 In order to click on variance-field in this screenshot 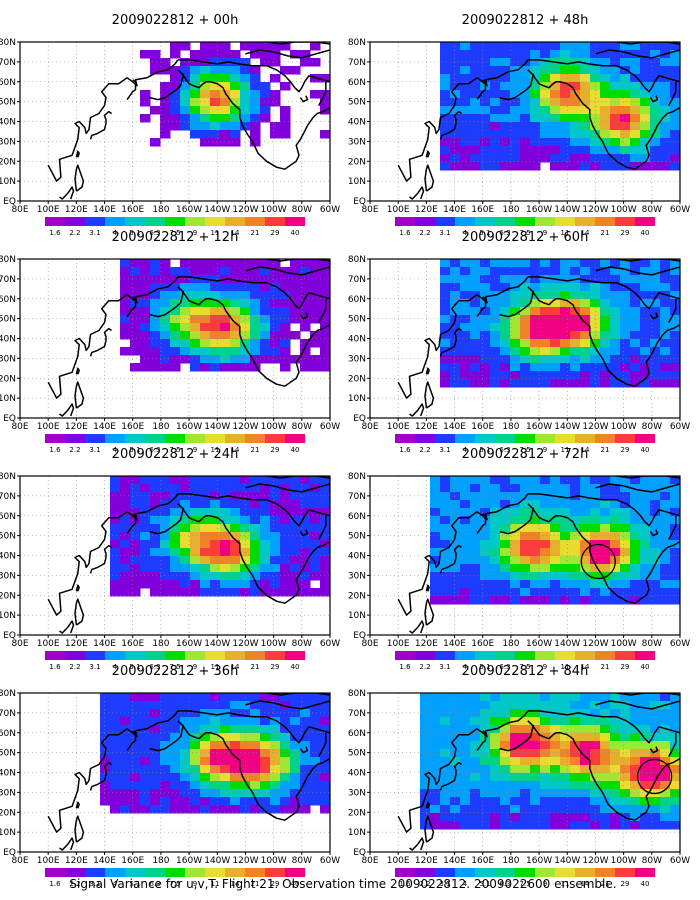, I will do `click(220, 536)`.